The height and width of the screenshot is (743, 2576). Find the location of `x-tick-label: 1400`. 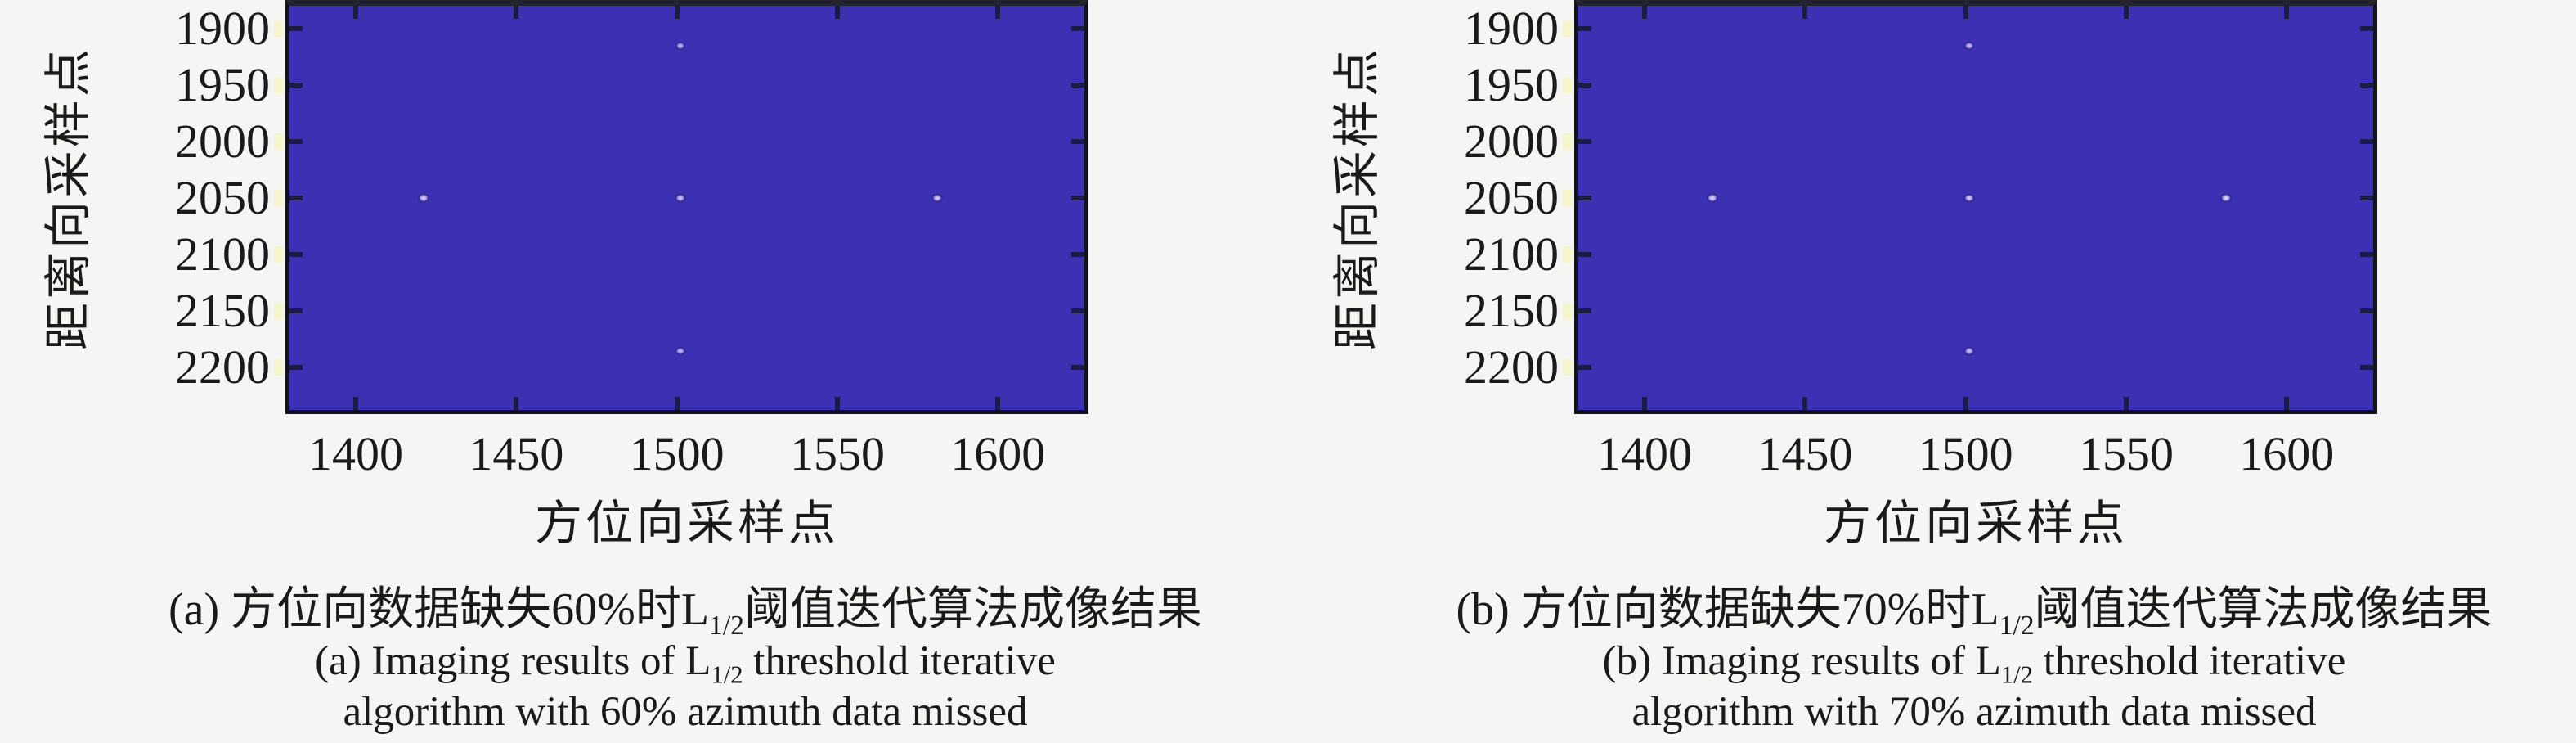

x-tick-label: 1400 is located at coordinates (356, 453).